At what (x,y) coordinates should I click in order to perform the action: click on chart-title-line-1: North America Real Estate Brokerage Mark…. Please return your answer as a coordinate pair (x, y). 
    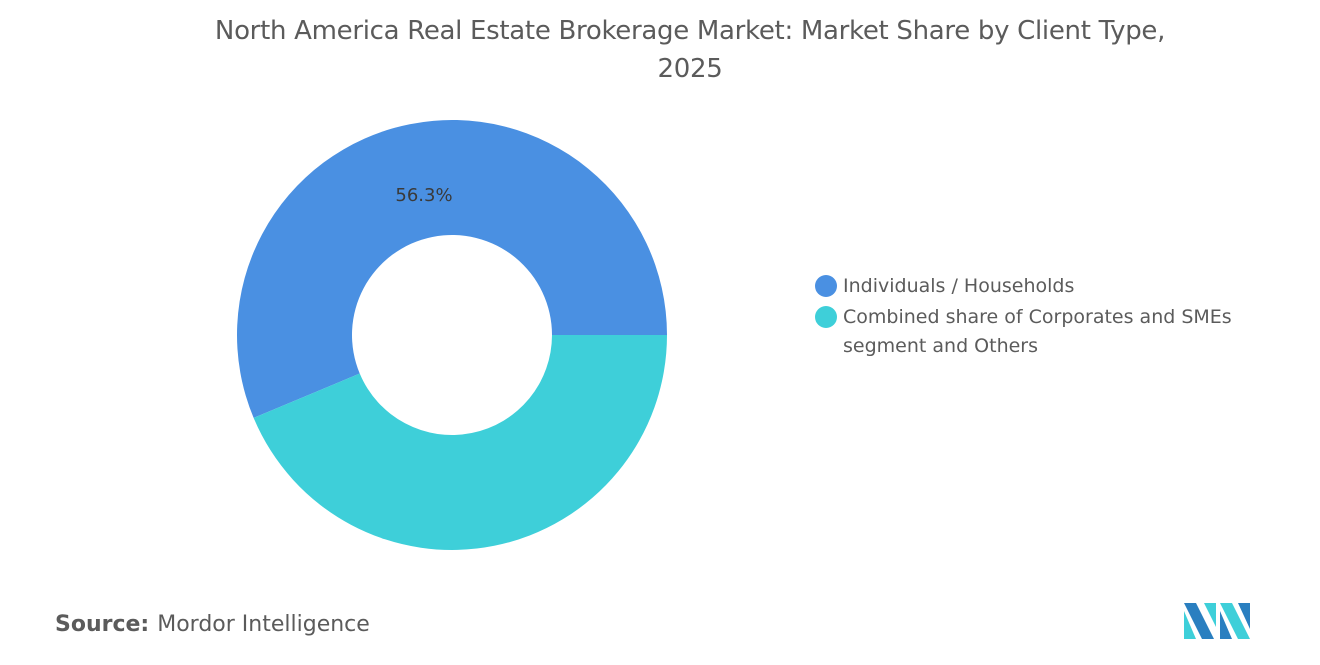
    Looking at the image, I should click on (690, 31).